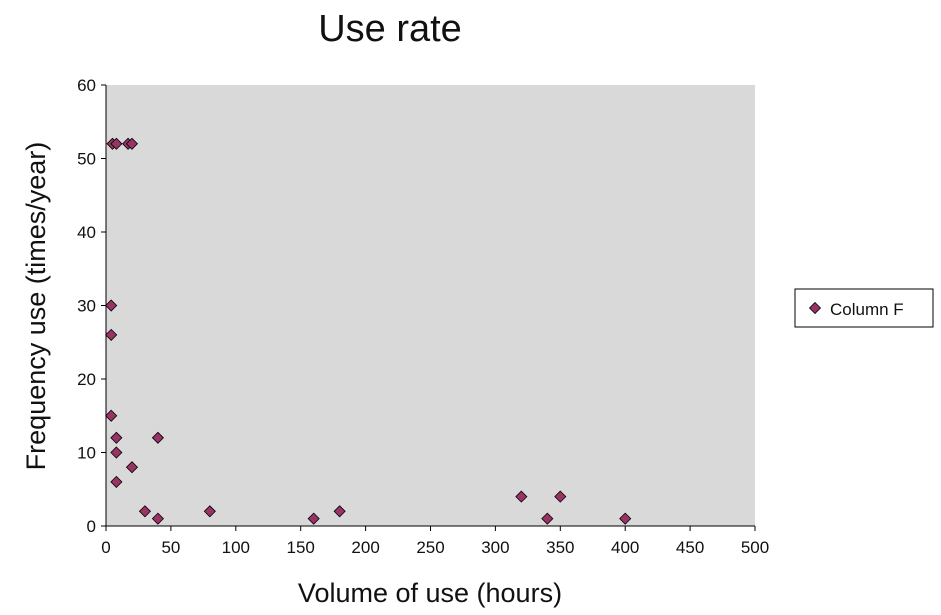  I want to click on x-tick-label: 200, so click(365, 547).